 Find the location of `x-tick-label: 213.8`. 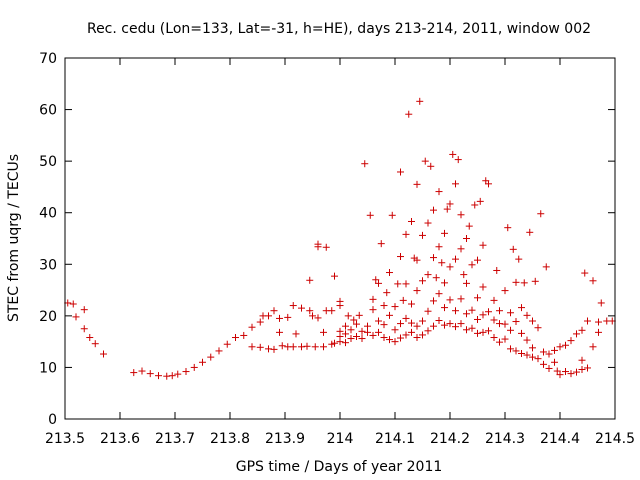

x-tick-label: 213.8 is located at coordinates (230, 439).